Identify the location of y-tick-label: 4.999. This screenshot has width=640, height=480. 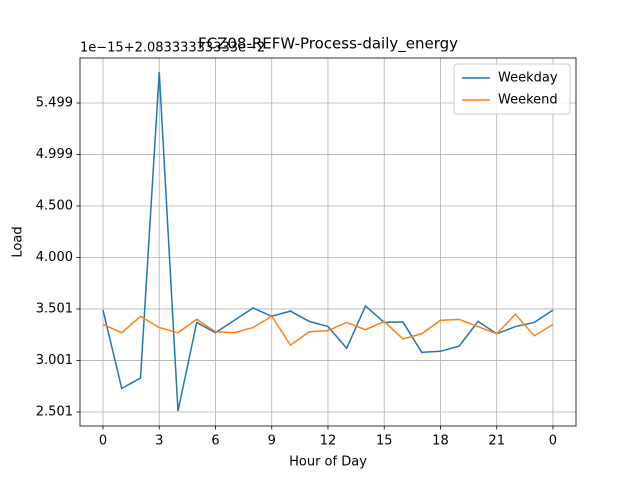
(54, 154).